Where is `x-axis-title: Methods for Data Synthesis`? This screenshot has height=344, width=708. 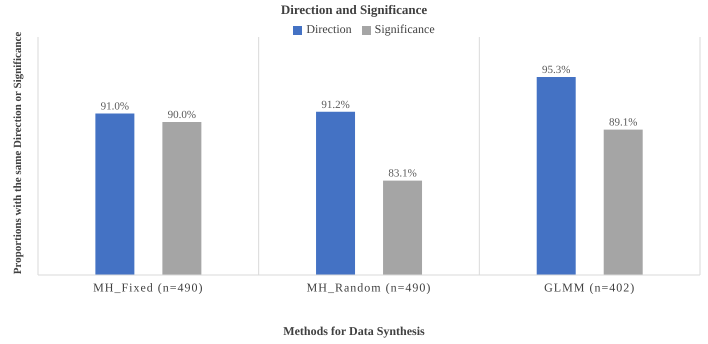 x-axis-title: Methods for Data Synthesis is located at coordinates (354, 331).